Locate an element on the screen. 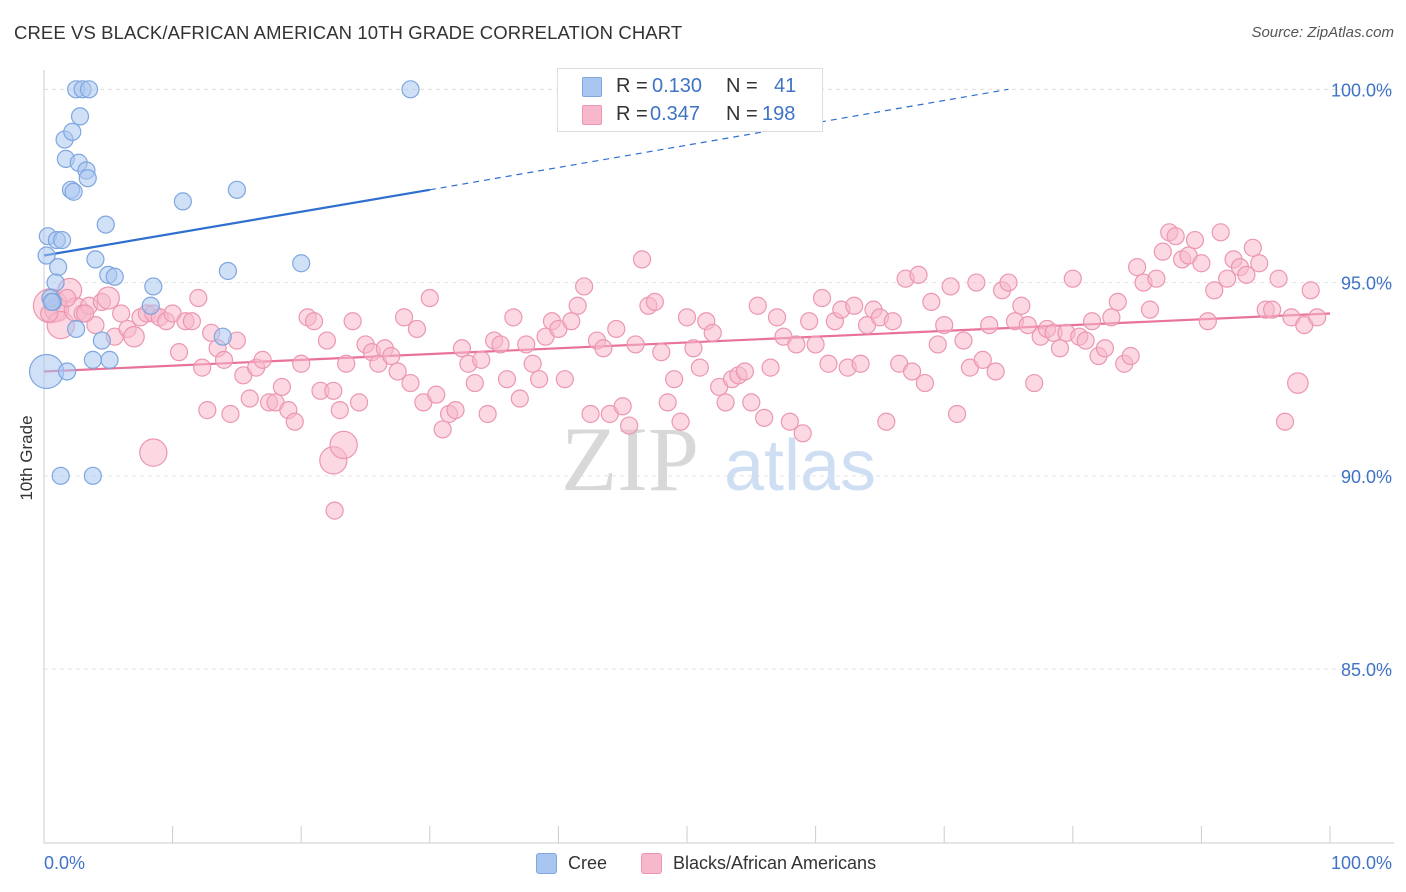 Image resolution: width=1406 pixels, height=892 pixels. legend-n-value: 198 is located at coordinates (779, 114).